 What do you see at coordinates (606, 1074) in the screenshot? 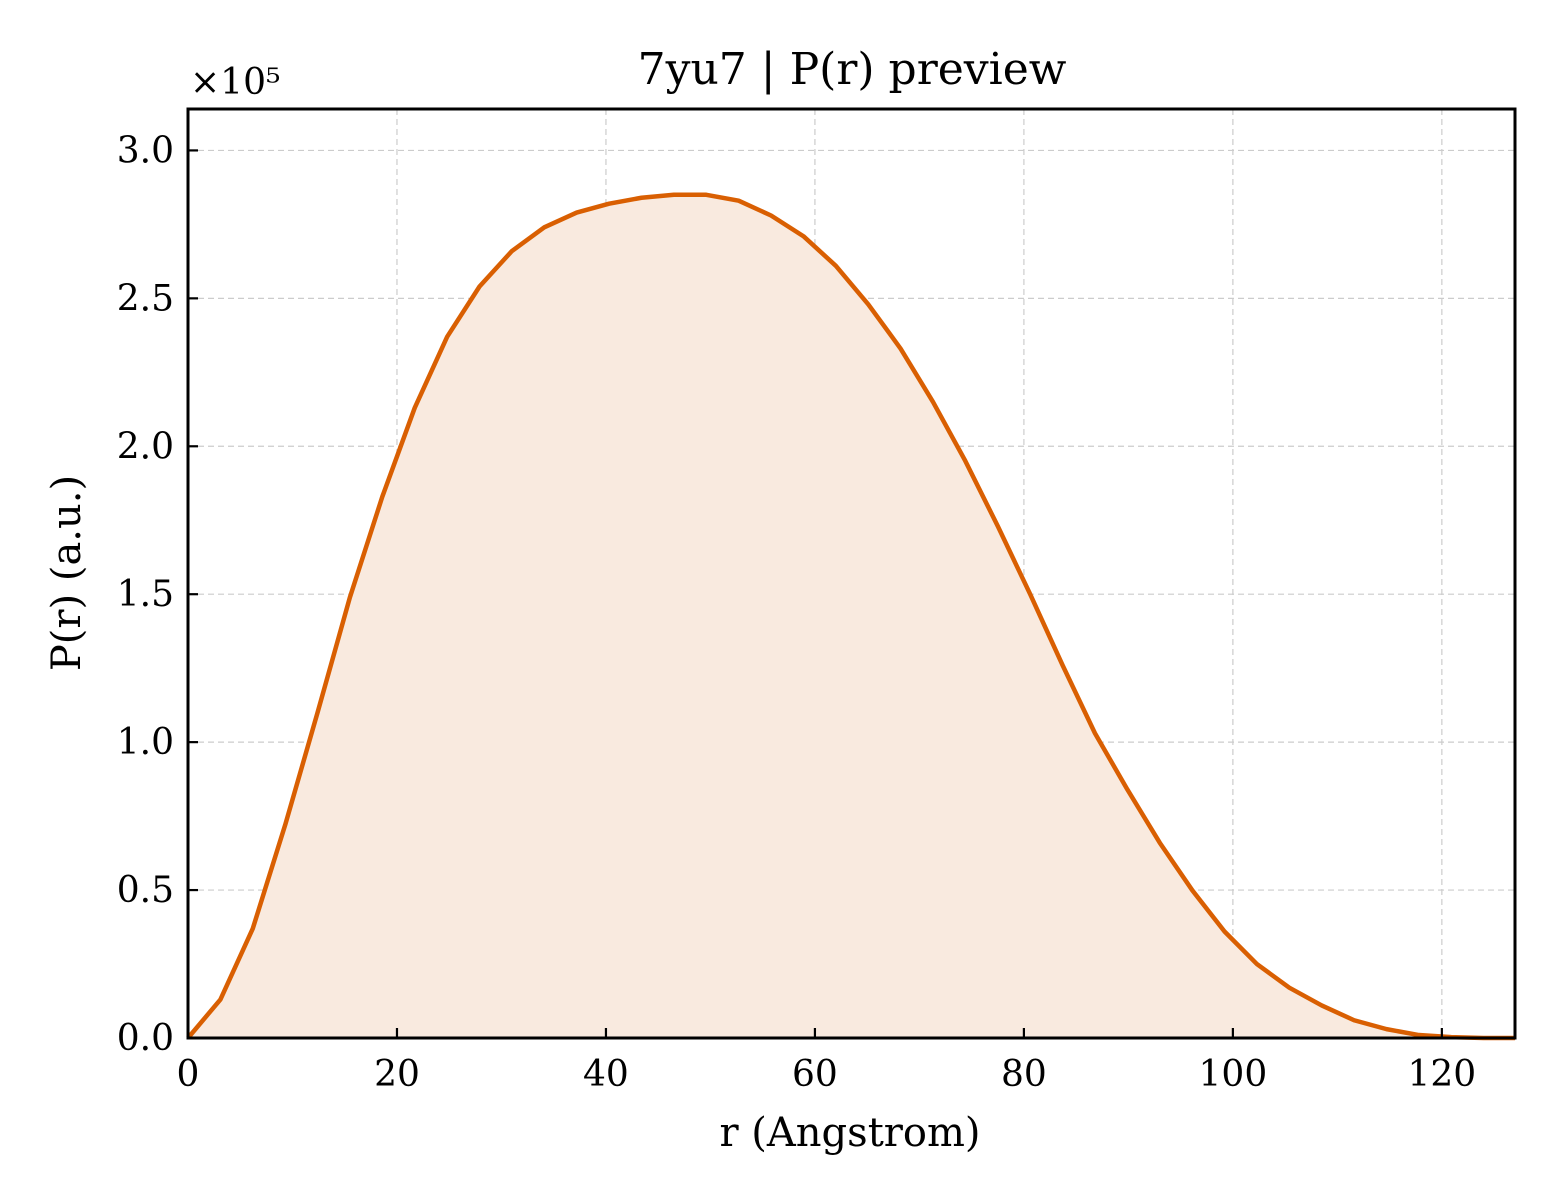
I see `x-tick-label: 40` at bounding box center [606, 1074].